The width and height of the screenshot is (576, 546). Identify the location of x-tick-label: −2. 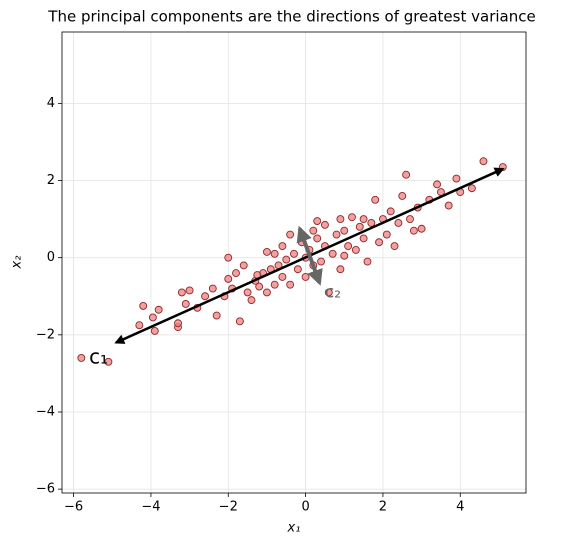
(228, 507).